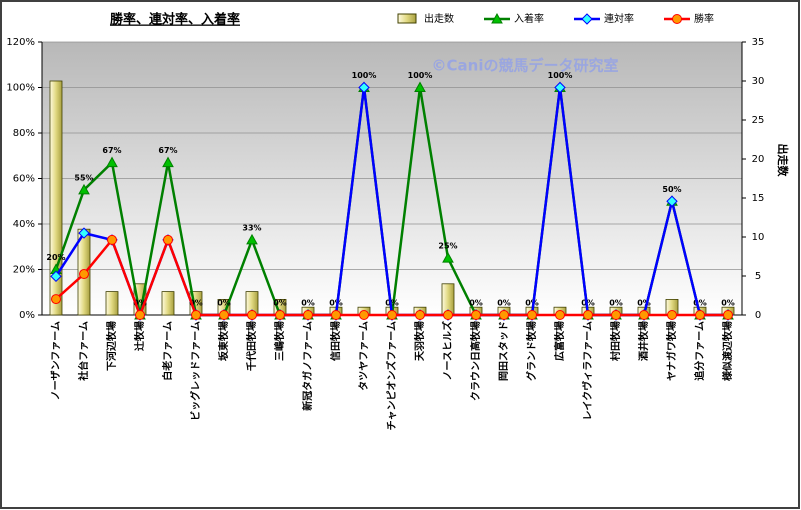 Image resolution: width=801 pixels, height=510 pixels. What do you see at coordinates (529, 18) in the screenshot?
I see `legend-label: 入着率` at bounding box center [529, 18].